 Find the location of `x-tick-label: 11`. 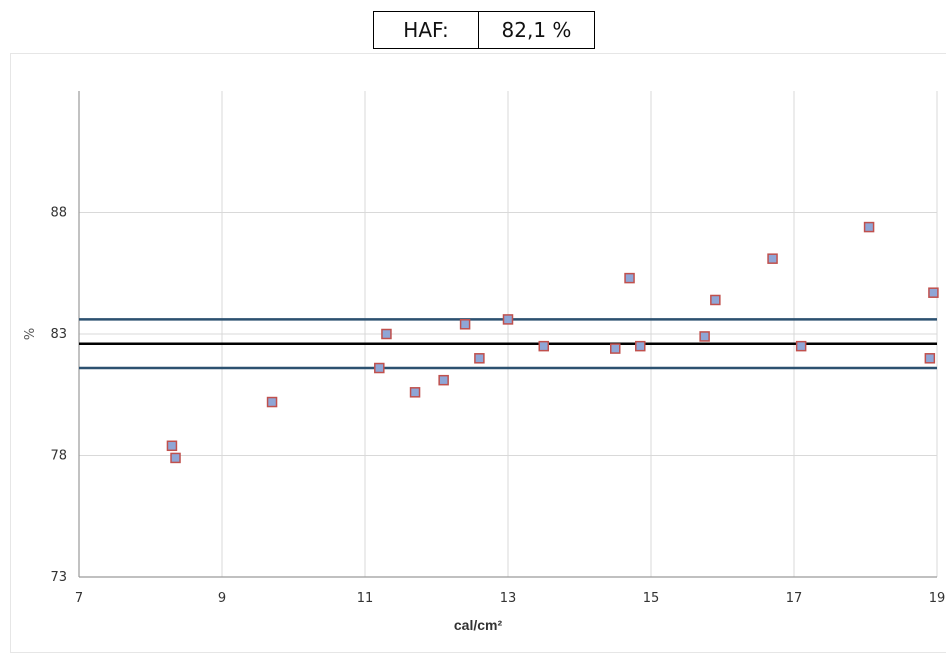

x-tick-label: 11 is located at coordinates (365, 598).